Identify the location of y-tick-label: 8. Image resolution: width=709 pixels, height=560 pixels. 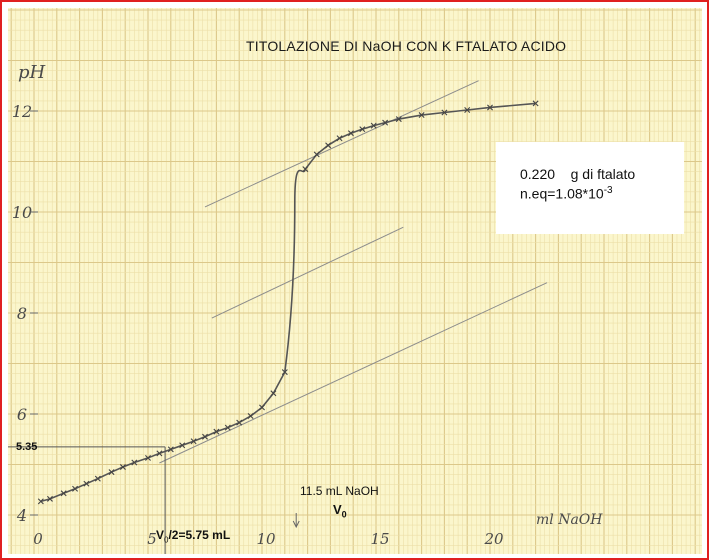
(22, 313).